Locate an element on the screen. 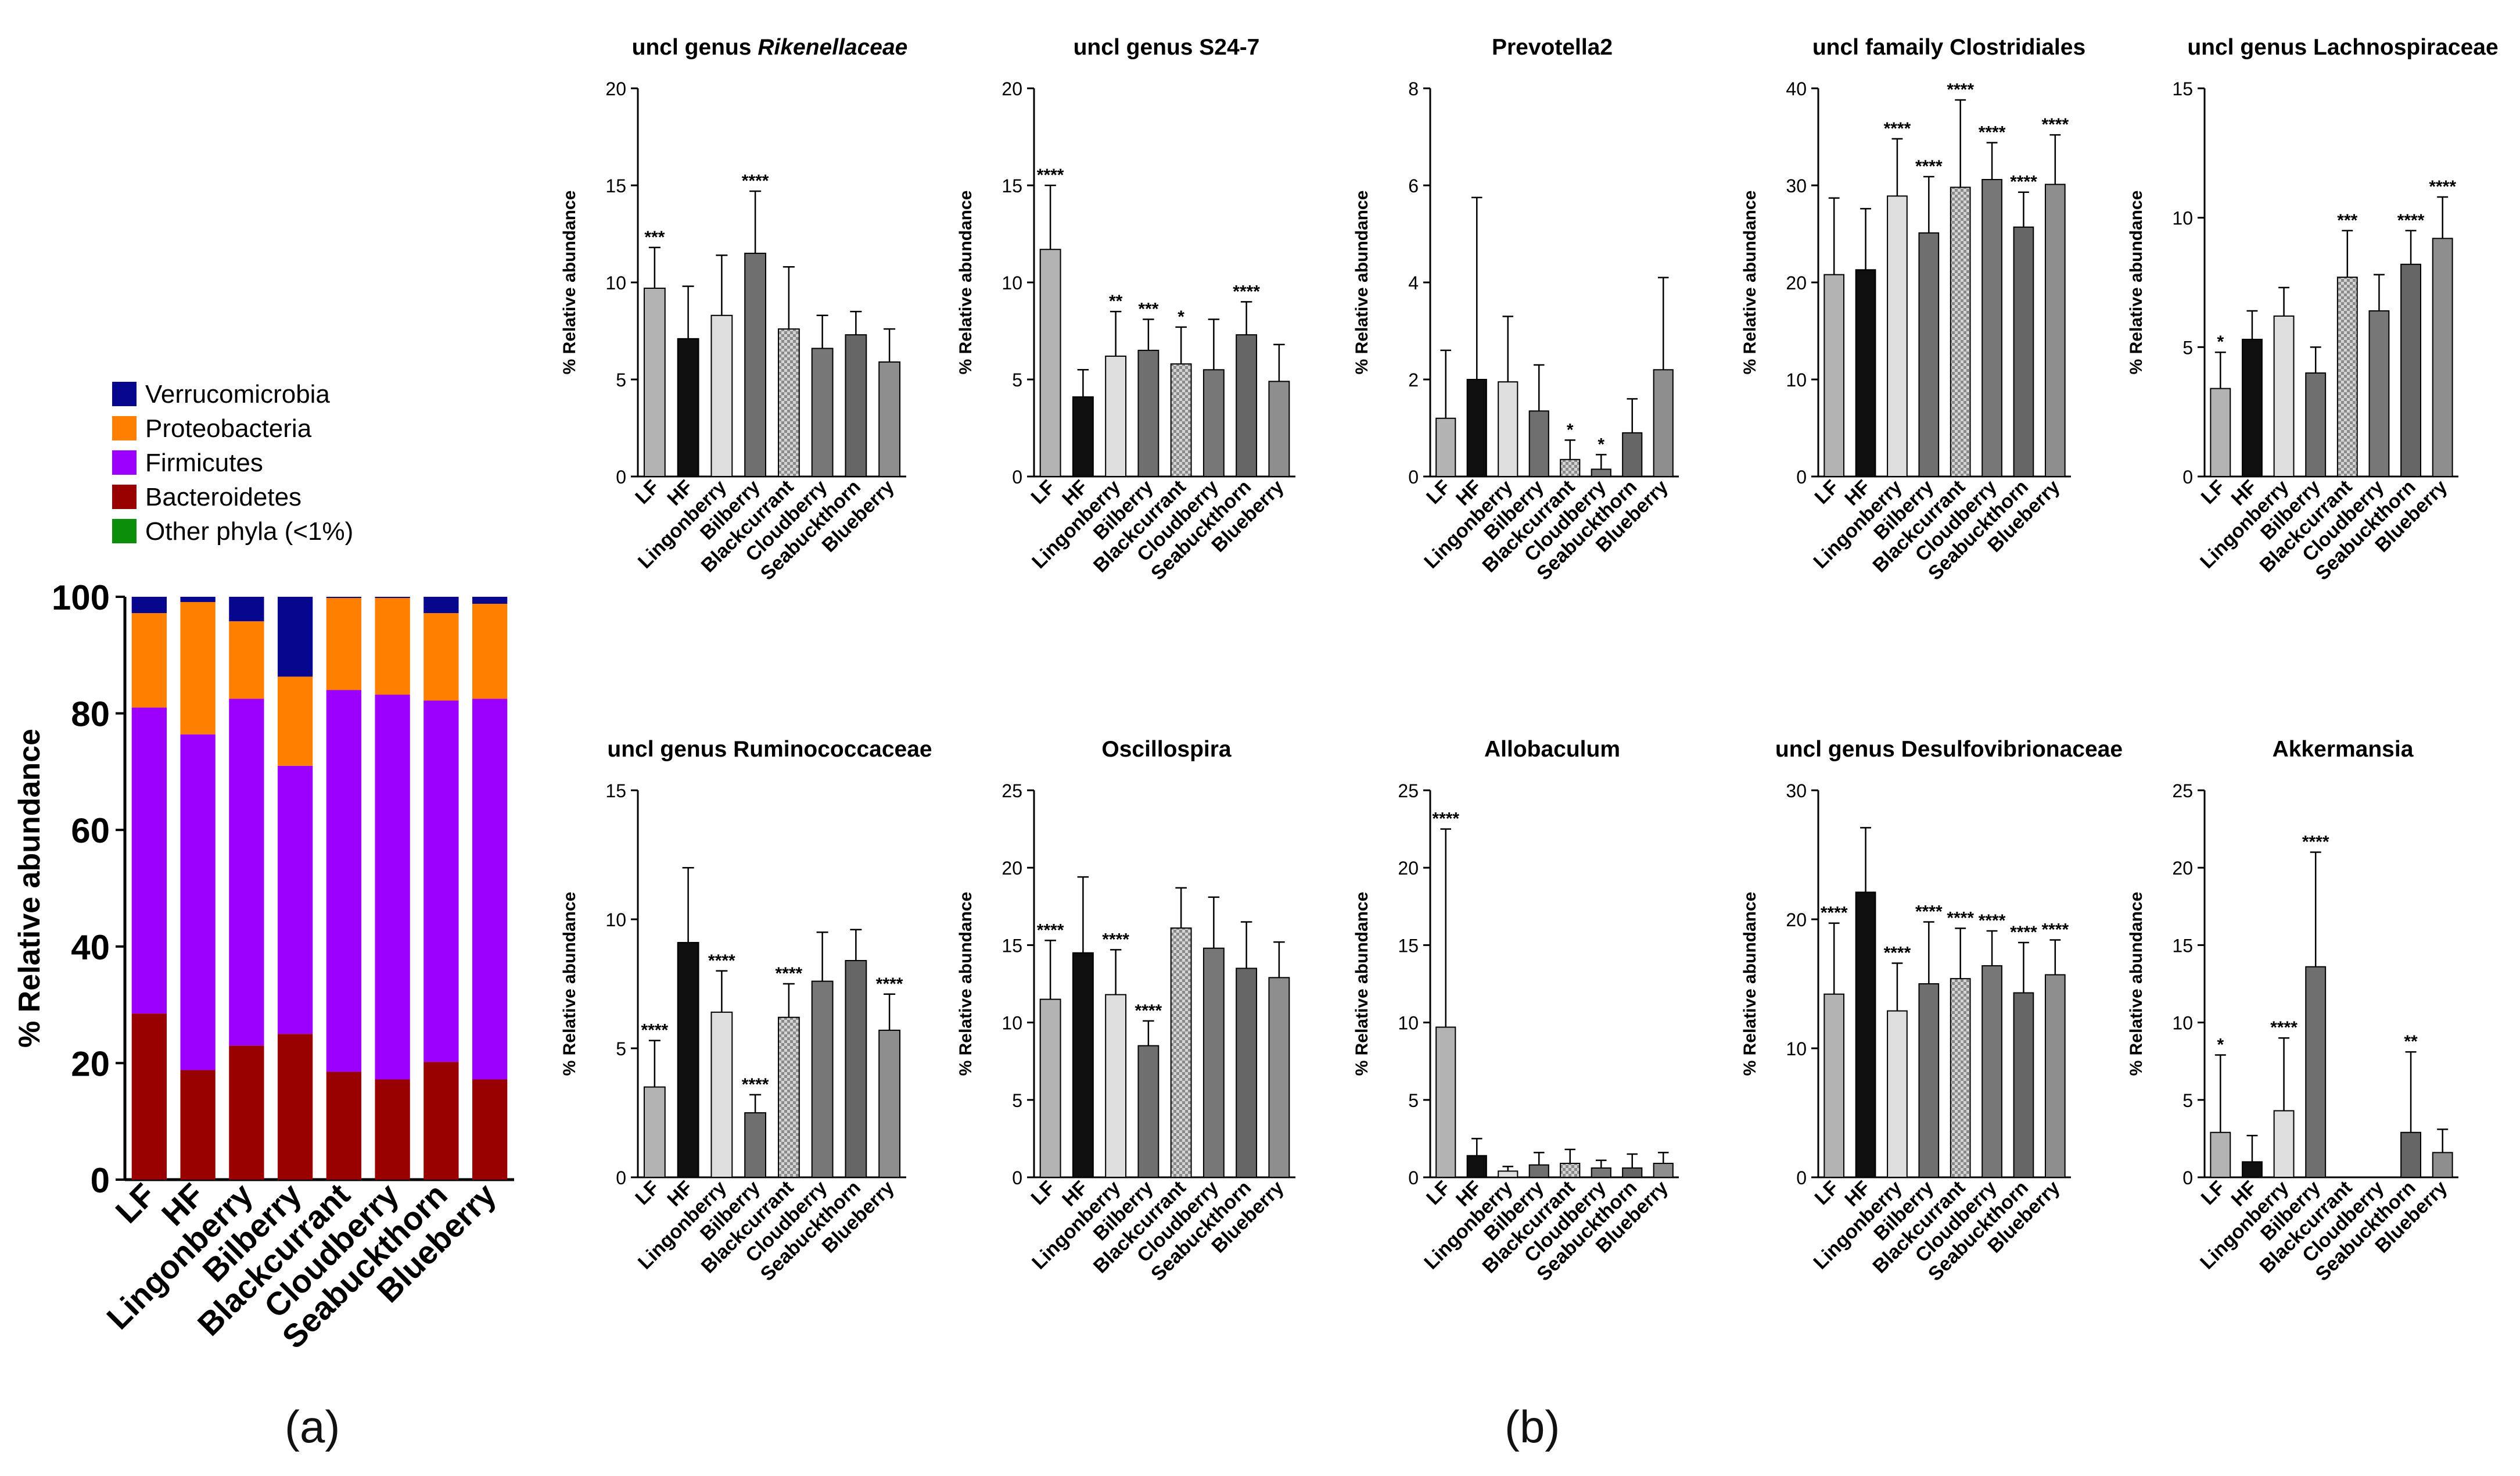 This screenshot has width=2520, height=1476. chart-title-text: uncl genus Lachnospiraceae is located at coordinates (2343, 47).